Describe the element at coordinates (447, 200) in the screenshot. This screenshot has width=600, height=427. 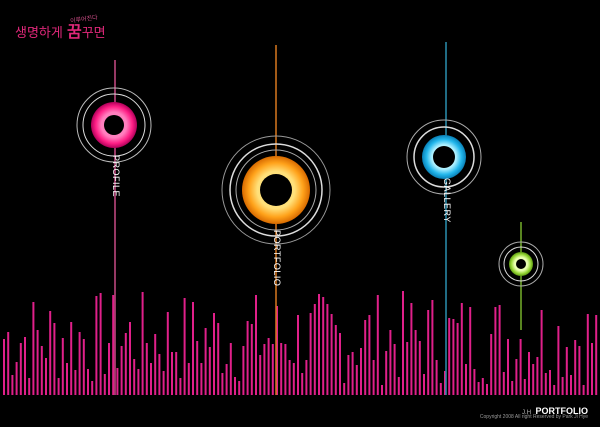
I see `nav-gallery-link: GALLERY` at that location.